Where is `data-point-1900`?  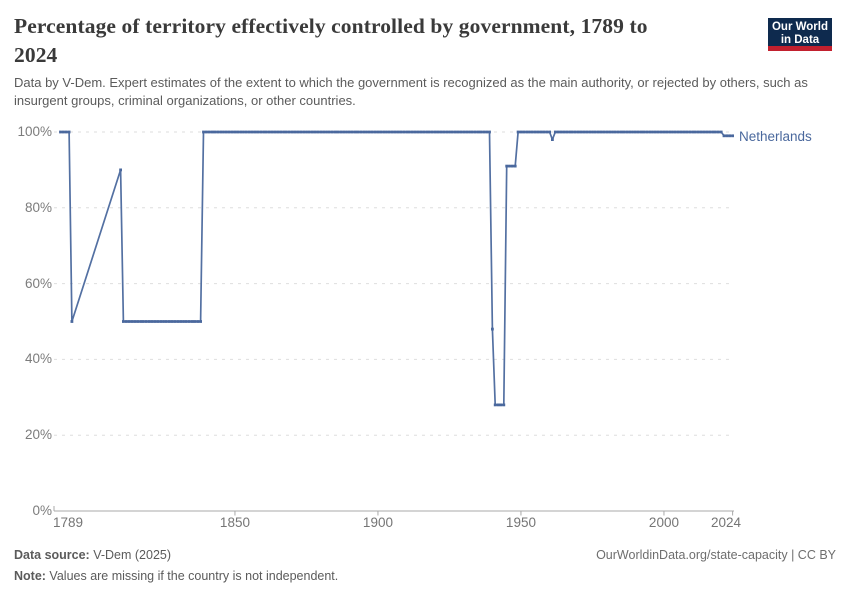
data-point-1900 is located at coordinates (378, 132).